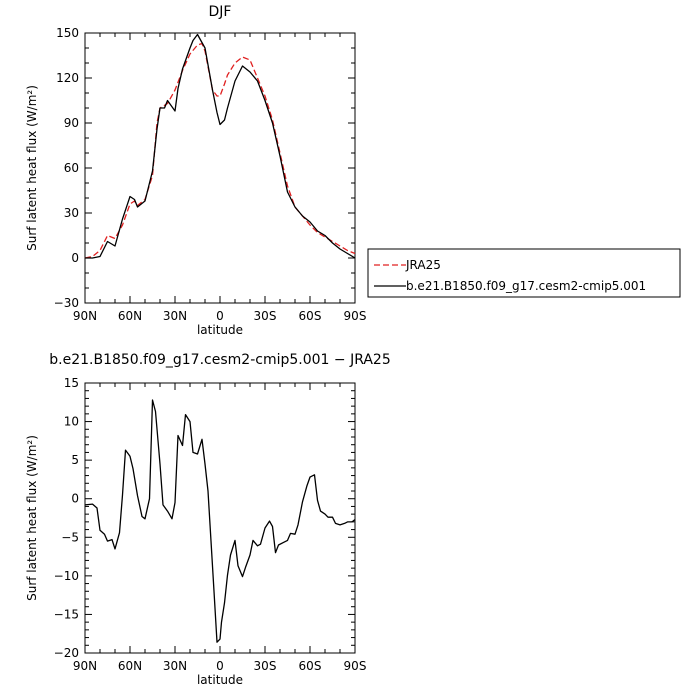 Image resolution: width=700 pixels, height=700 pixels. Describe the element at coordinates (71, 383) in the screenshot. I see `y-tick-label: 15` at that location.